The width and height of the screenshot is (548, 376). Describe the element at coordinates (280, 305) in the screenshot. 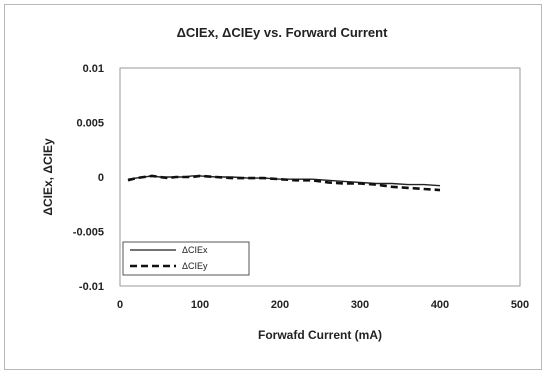

I see `x-tick-label: 200` at that location.